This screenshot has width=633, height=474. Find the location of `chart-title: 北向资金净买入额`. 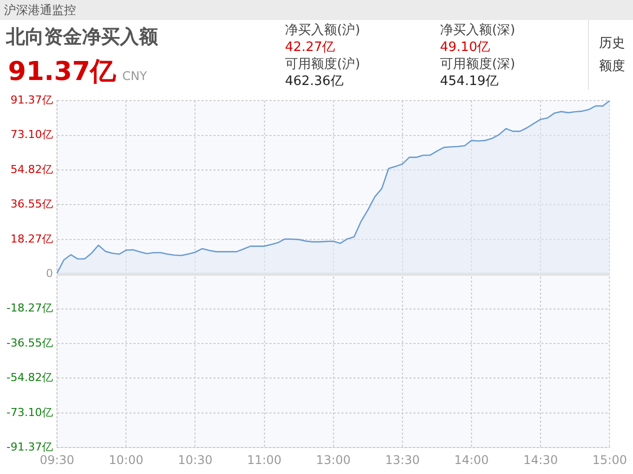

chart-title: 北向资金净买入额 is located at coordinates (82, 37).